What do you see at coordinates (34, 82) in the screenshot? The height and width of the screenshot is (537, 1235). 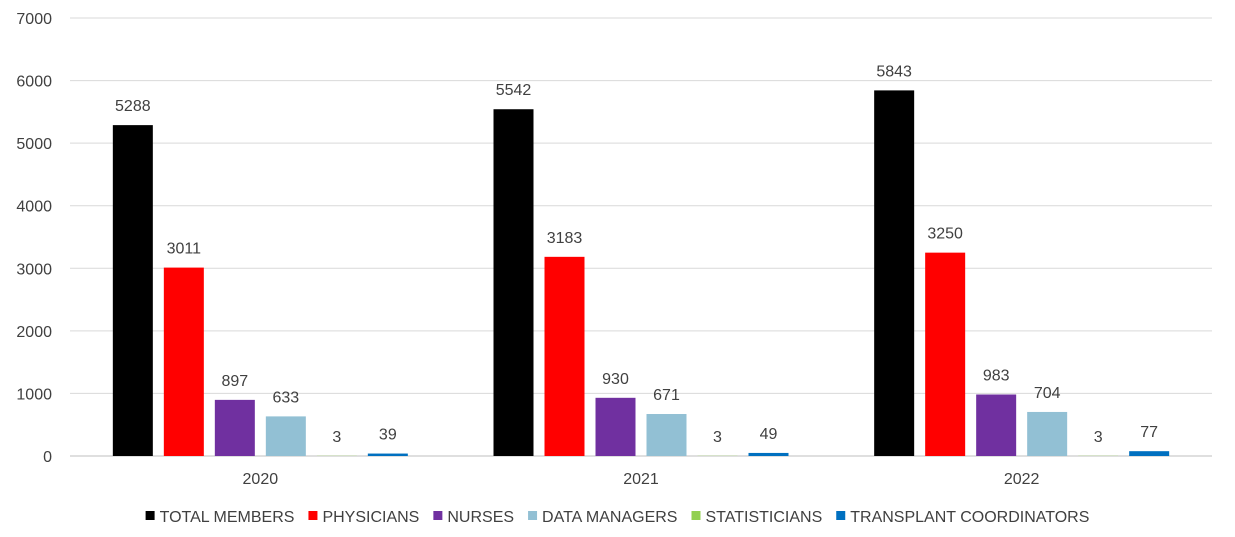 I see `y-tick-label: 6000` at bounding box center [34, 82].